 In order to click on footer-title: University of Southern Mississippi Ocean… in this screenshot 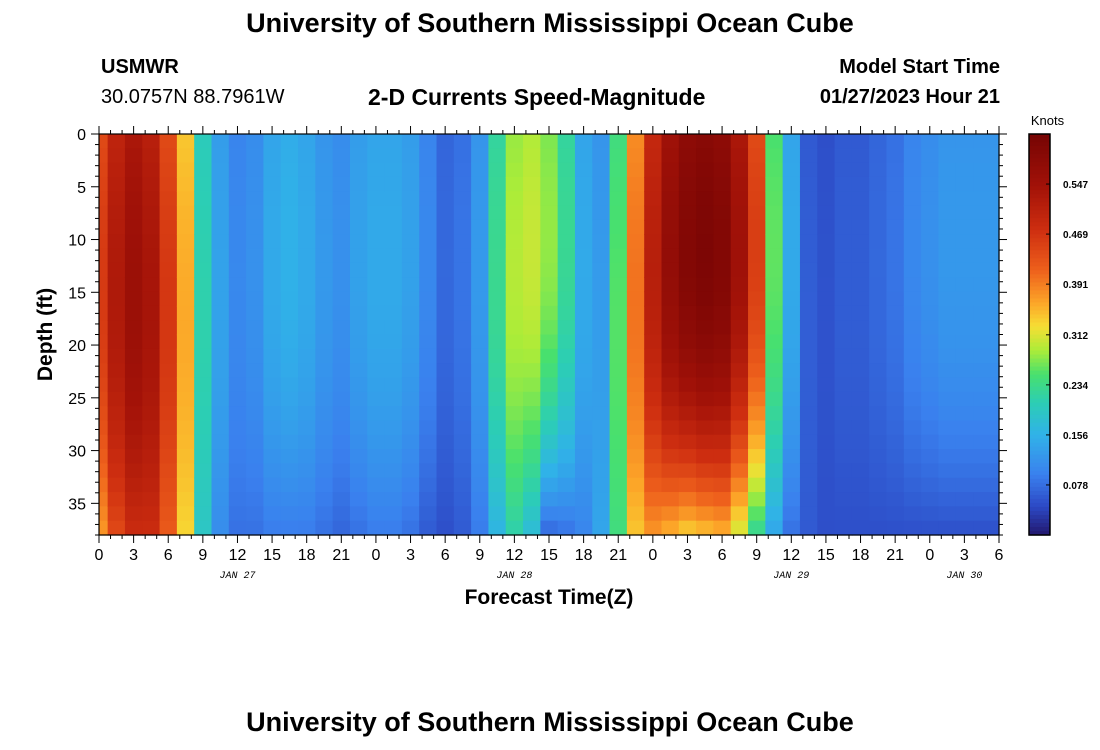, I will do `click(550, 722)`.